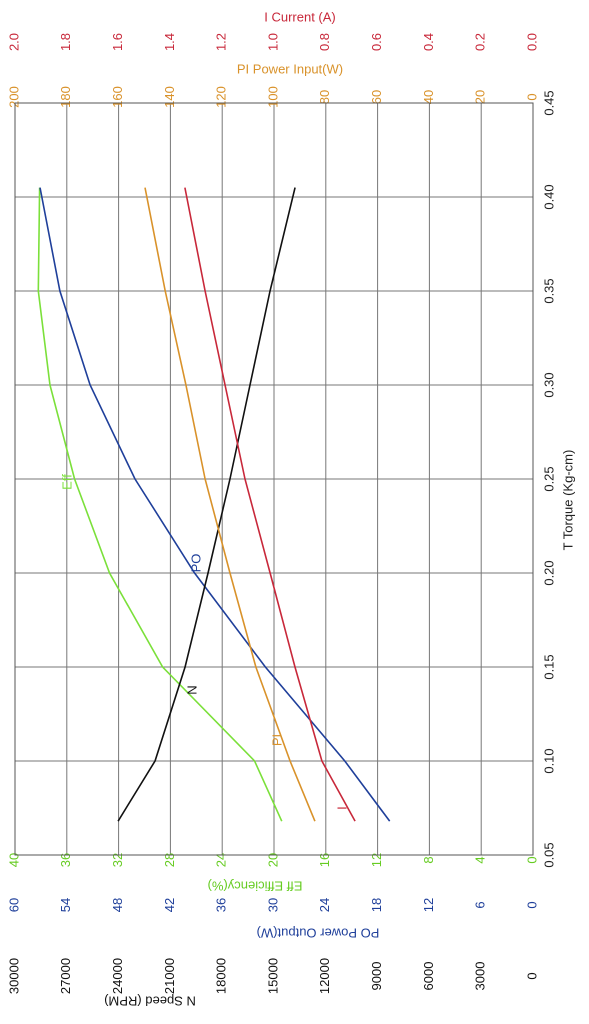 Image resolution: width=589 pixels, height=1024 pixels. Describe the element at coordinates (428, 42) in the screenshot. I see `y-tick-label: 0.4` at that location.